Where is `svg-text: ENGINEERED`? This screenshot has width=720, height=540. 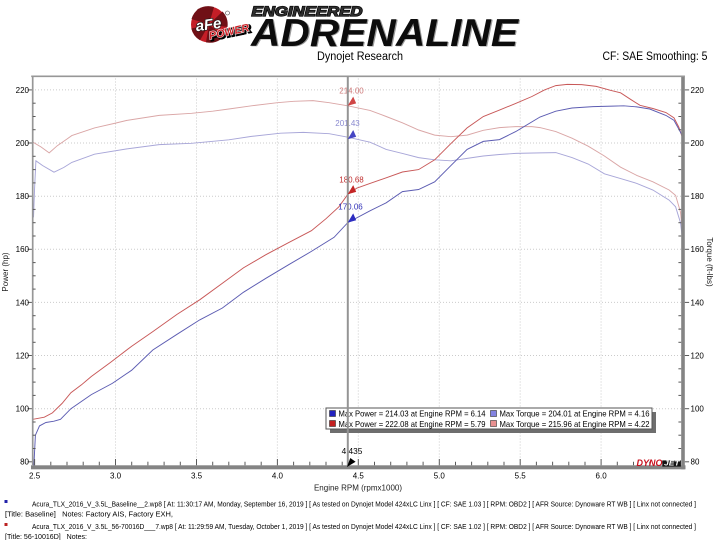 svg-text: ENGINEERED is located at coordinates (307, 11).